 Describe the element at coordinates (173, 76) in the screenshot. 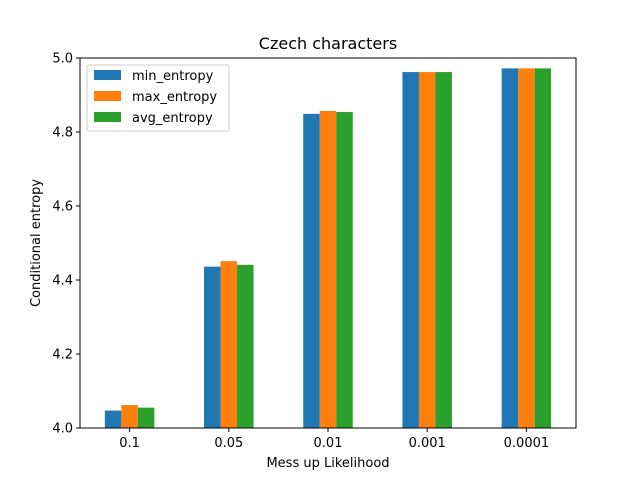

I see `legend-label-min-entropy: min_entropy` at that location.